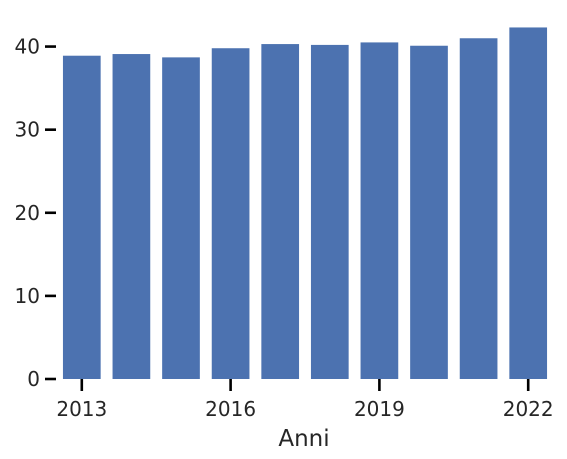 Image resolution: width=567 pixels, height=459 pixels. Describe the element at coordinates (379, 409) in the screenshot. I see `x-tick-label-2019: 2019` at that location.